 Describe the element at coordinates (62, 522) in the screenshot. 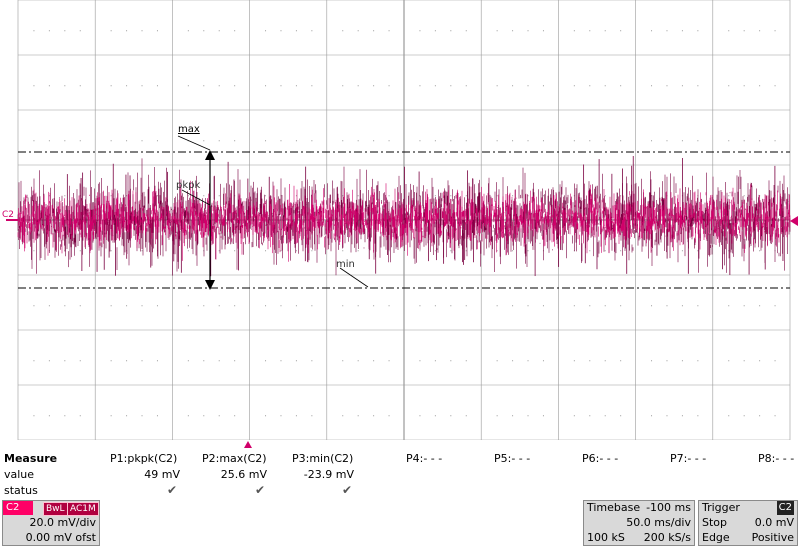

I see `volts-per-div: 20.0 mV/div` at that location.